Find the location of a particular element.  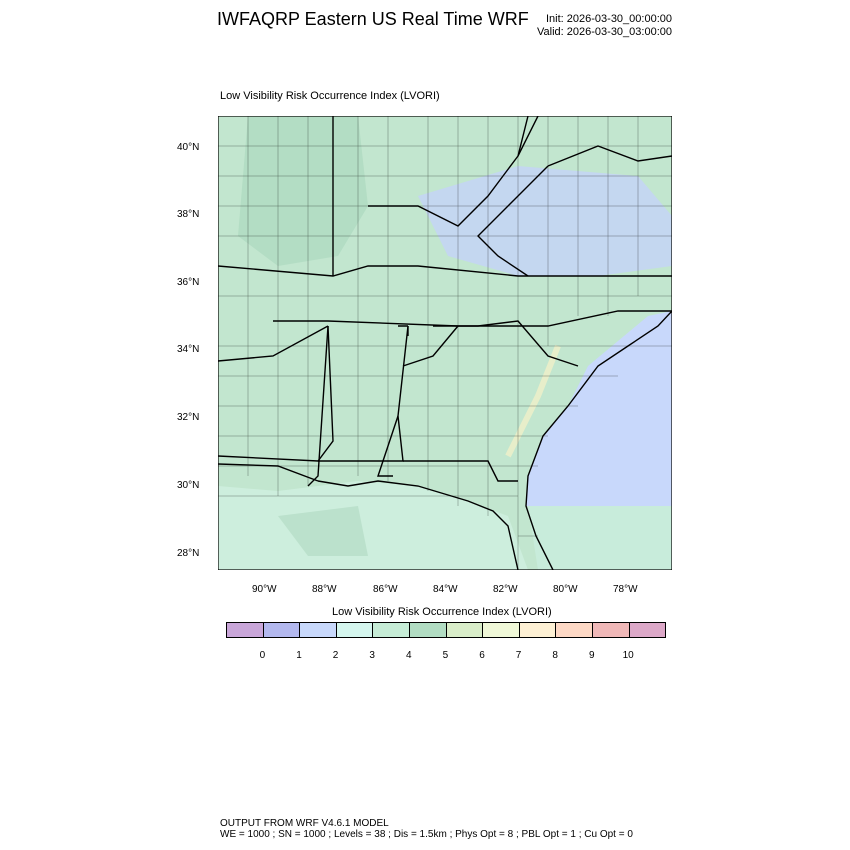

colorbar-label: 9 is located at coordinates (592, 655).